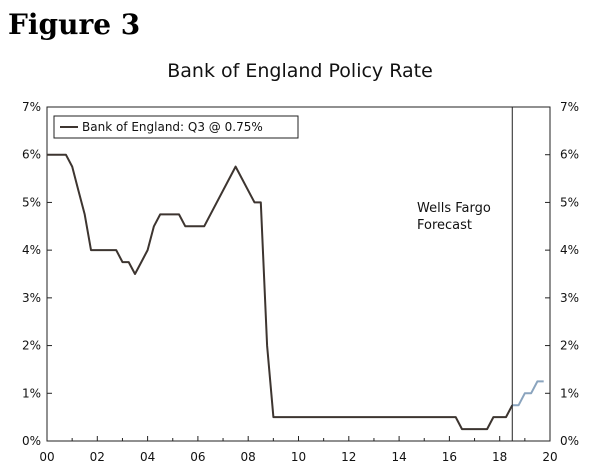  I want to click on y-tick-label-left: 6%, so click(31, 155).